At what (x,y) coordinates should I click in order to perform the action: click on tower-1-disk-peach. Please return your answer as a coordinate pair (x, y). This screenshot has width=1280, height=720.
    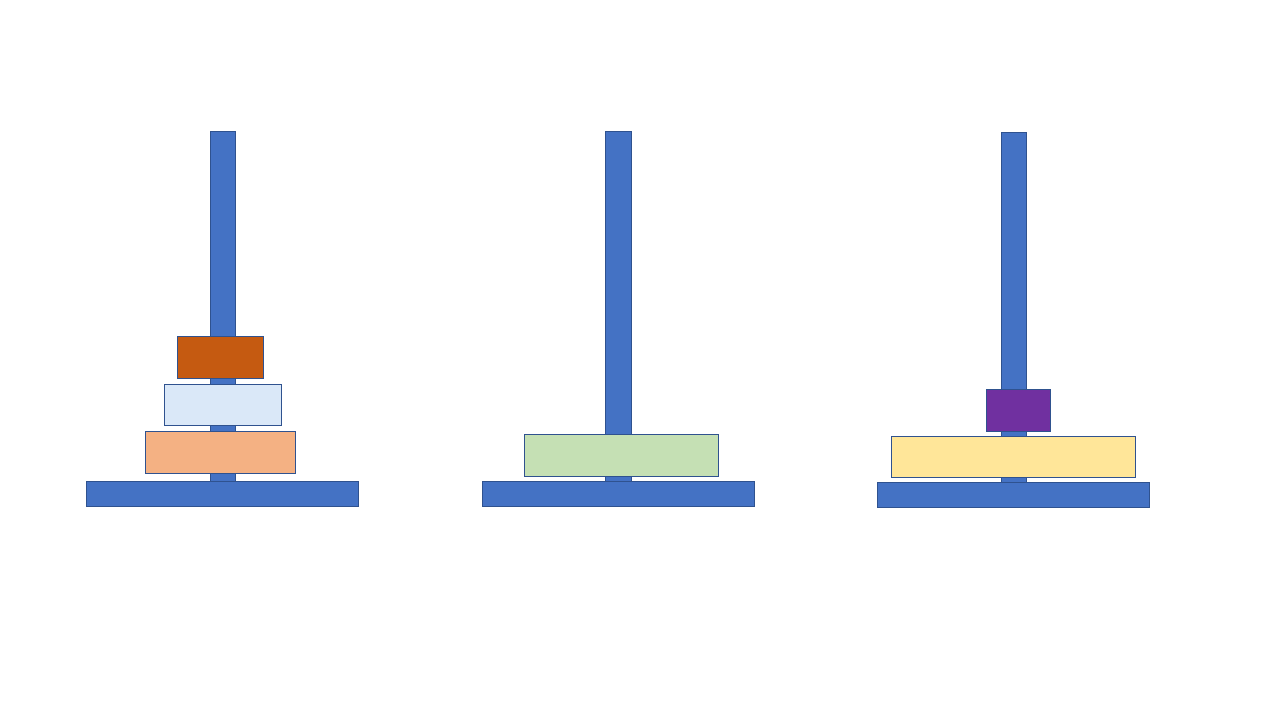
    Looking at the image, I should click on (220, 452).